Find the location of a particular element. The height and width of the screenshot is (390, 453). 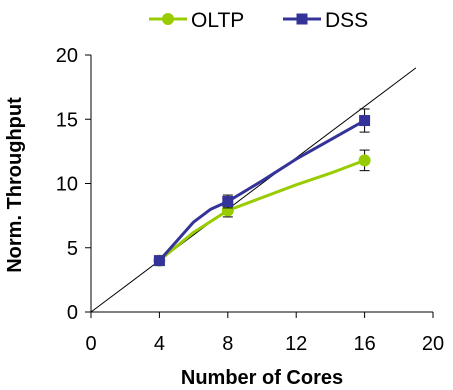

x-tick-label: 16 is located at coordinates (364, 344).